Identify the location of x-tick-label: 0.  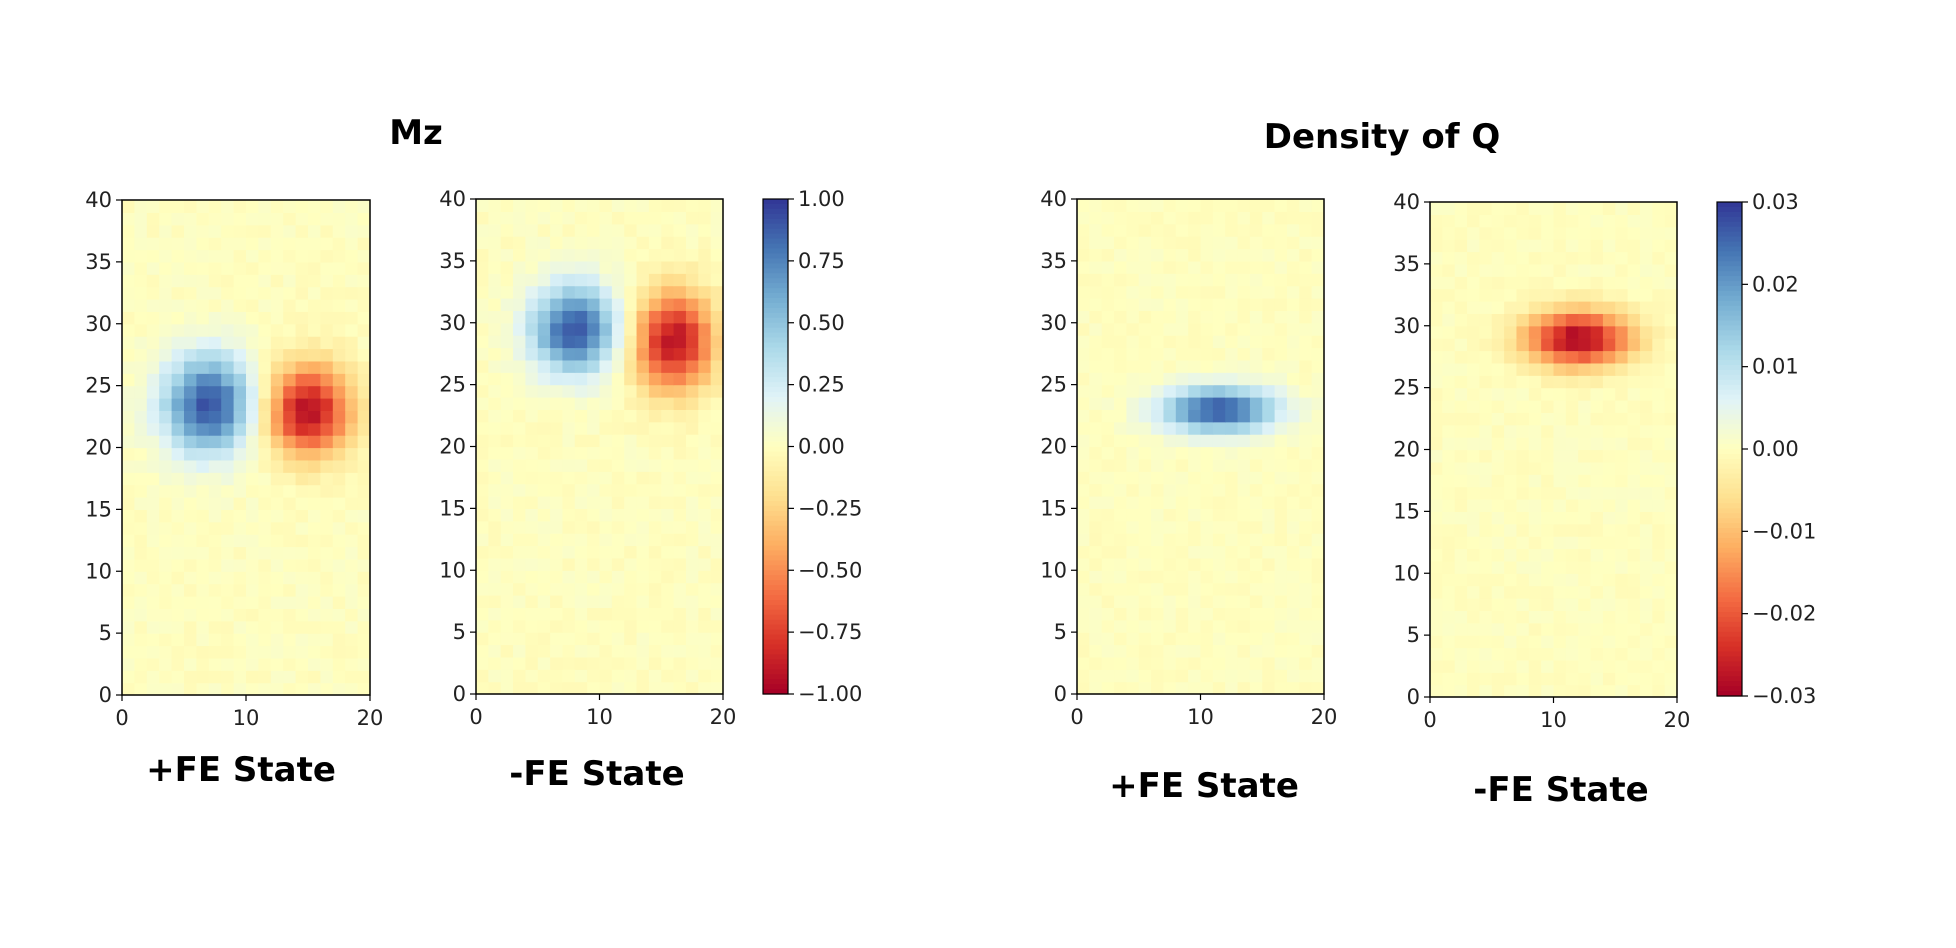
(121, 718).